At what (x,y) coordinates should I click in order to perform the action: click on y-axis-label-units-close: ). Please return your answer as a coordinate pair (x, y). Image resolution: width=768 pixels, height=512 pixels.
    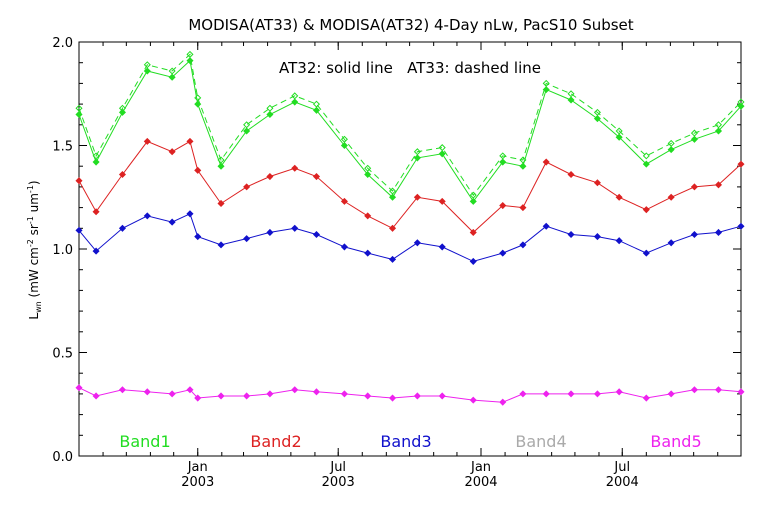
    Looking at the image, I should click on (34, 182).